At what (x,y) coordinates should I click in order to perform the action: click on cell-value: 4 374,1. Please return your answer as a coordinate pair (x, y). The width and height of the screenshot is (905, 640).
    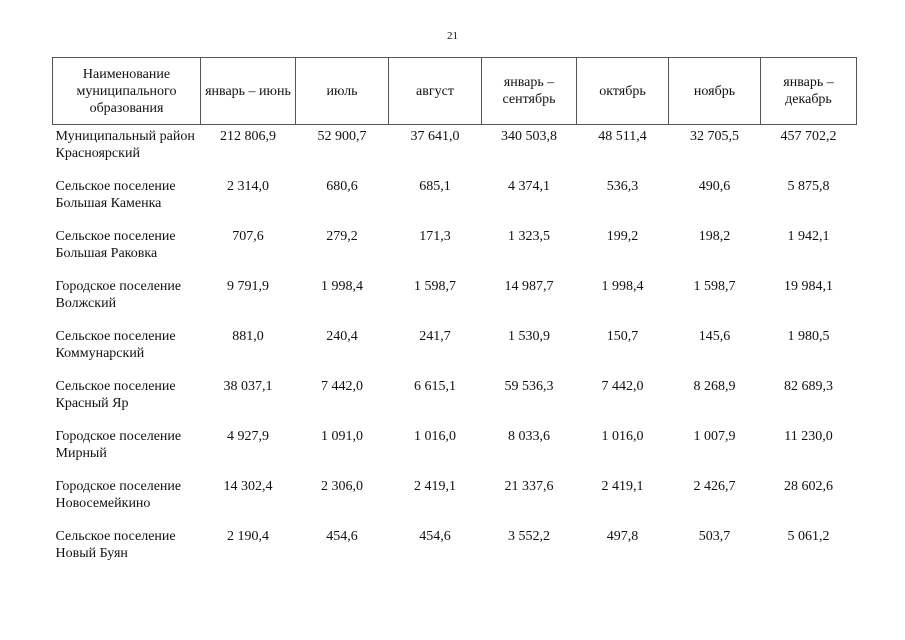
    Looking at the image, I should click on (529, 186).